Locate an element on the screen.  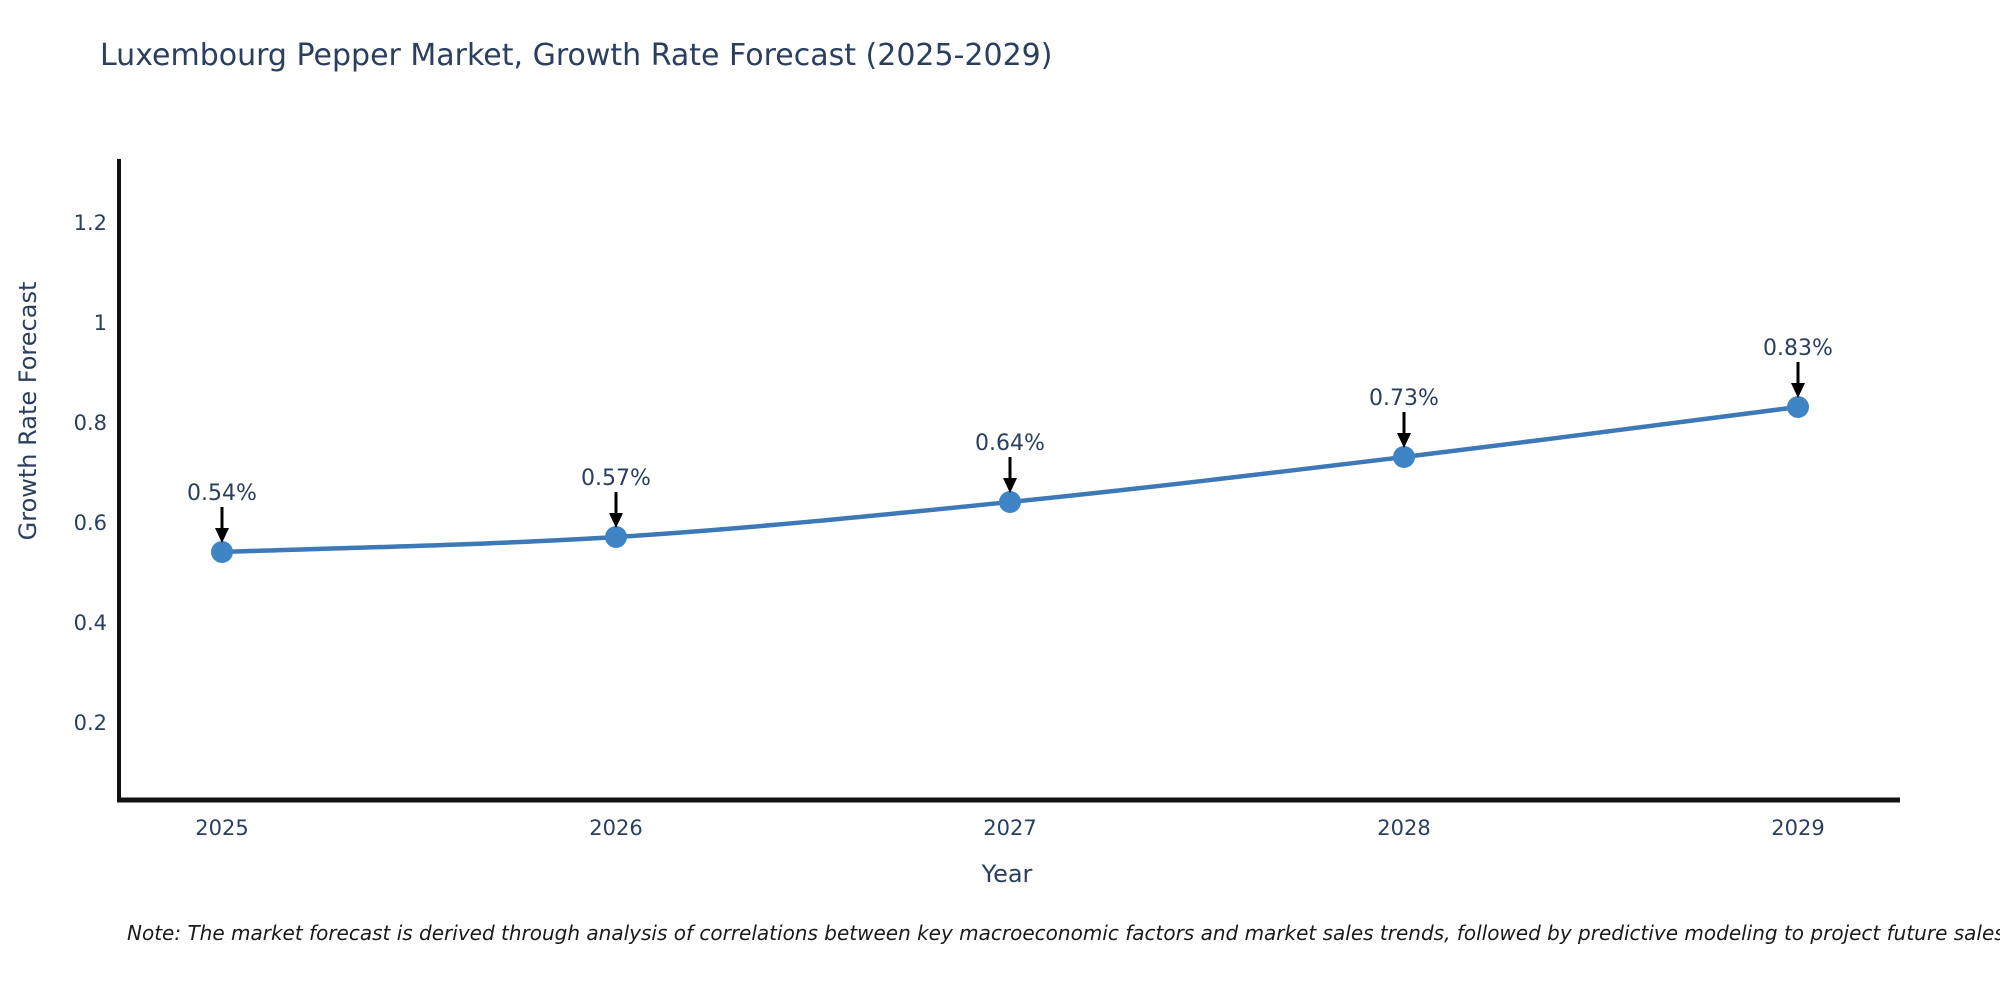
y-tick-label: 1.2 is located at coordinates (90, 223).